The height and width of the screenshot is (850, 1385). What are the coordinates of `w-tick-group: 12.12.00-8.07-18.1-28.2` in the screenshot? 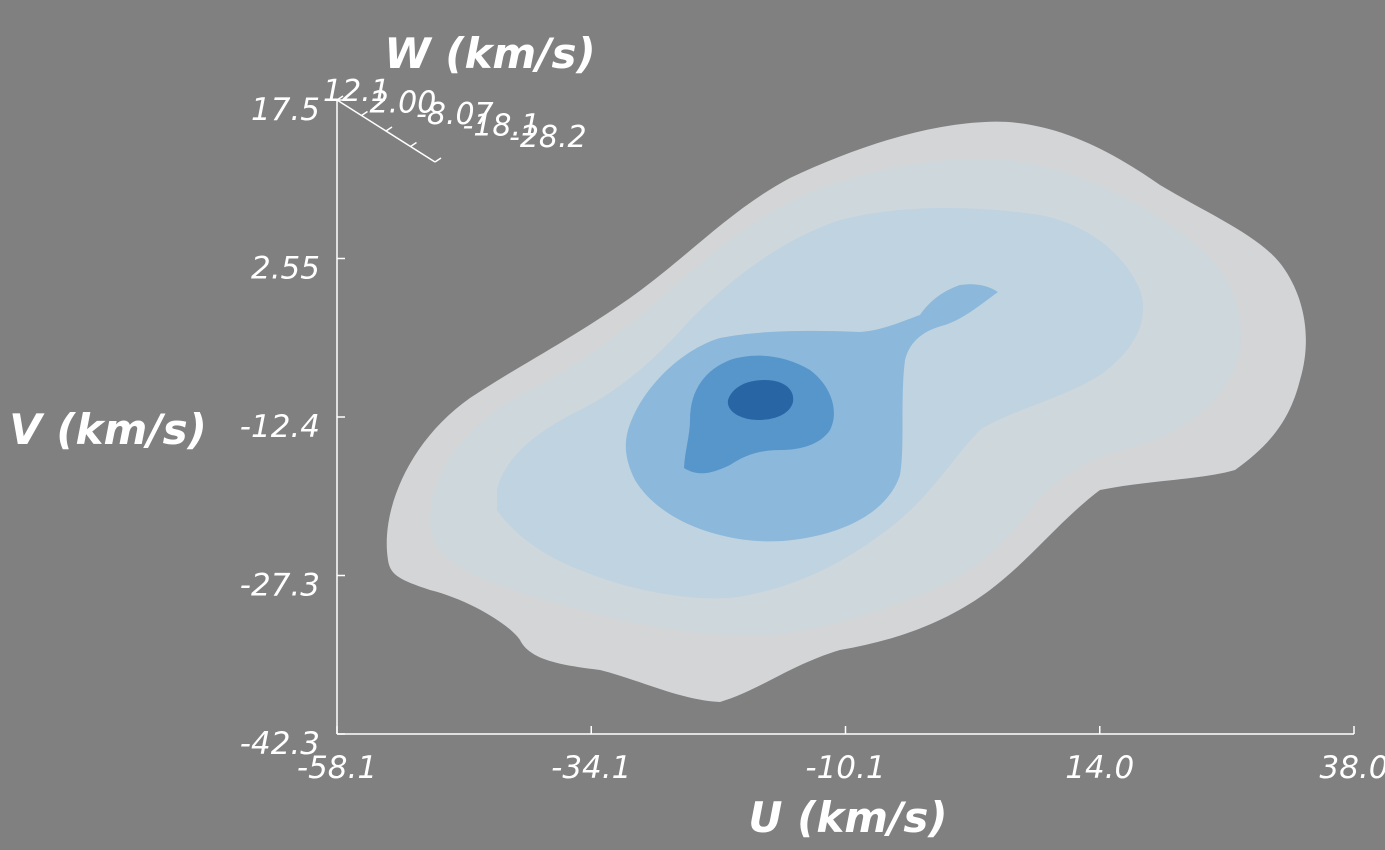 It's located at (455, 118).